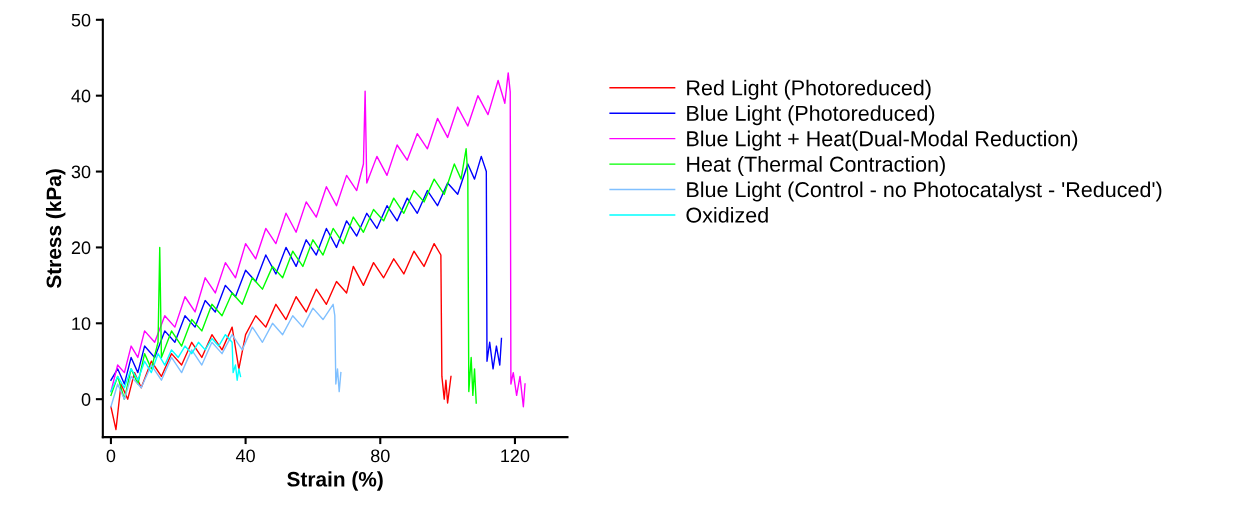 The height and width of the screenshot is (521, 1239). What do you see at coordinates (515, 456) in the screenshot?
I see `x-tick-label: 120` at bounding box center [515, 456].